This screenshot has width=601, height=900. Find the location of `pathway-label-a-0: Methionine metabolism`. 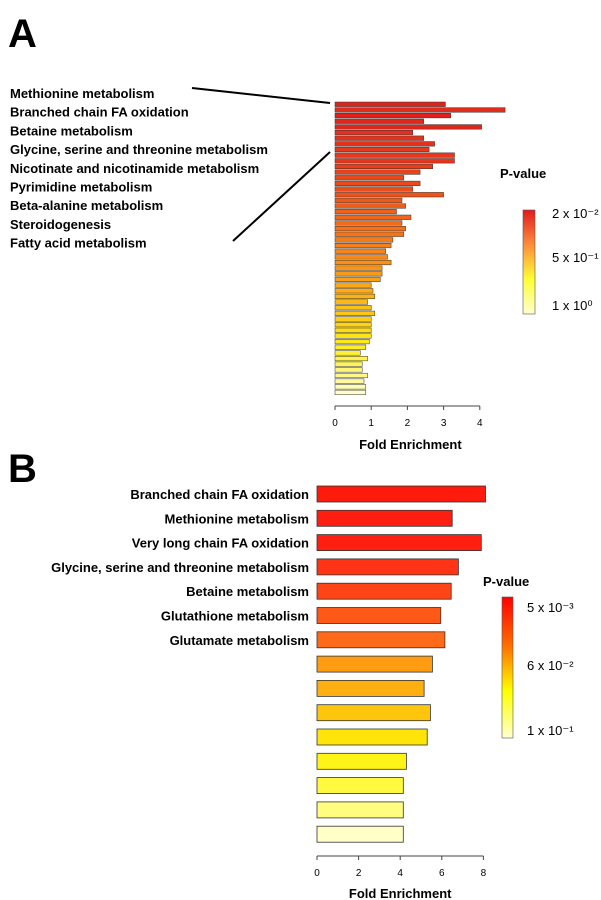

pathway-label-a-0: Methionine metabolism is located at coordinates (82, 93).